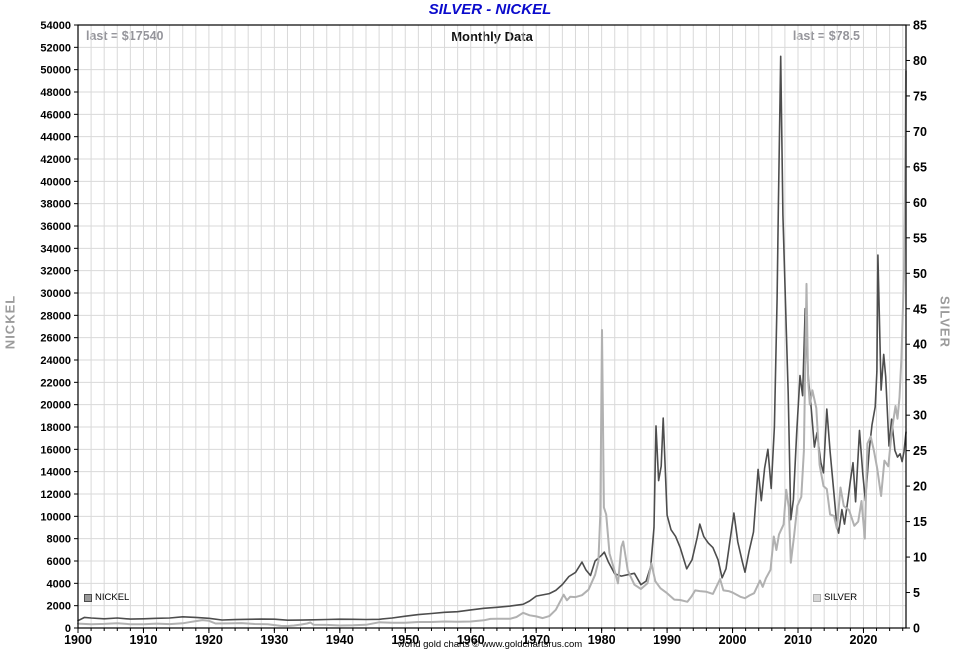 The width and height of the screenshot is (980, 650). What do you see at coordinates (841, 597) in the screenshot?
I see `legend-silver-label: SILVER` at bounding box center [841, 597].